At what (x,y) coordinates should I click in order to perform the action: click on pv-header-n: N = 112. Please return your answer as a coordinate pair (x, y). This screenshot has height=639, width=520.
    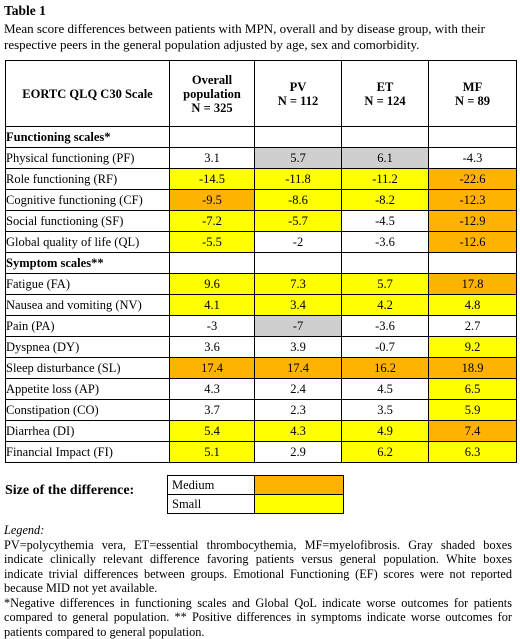
    Looking at the image, I should click on (298, 101).